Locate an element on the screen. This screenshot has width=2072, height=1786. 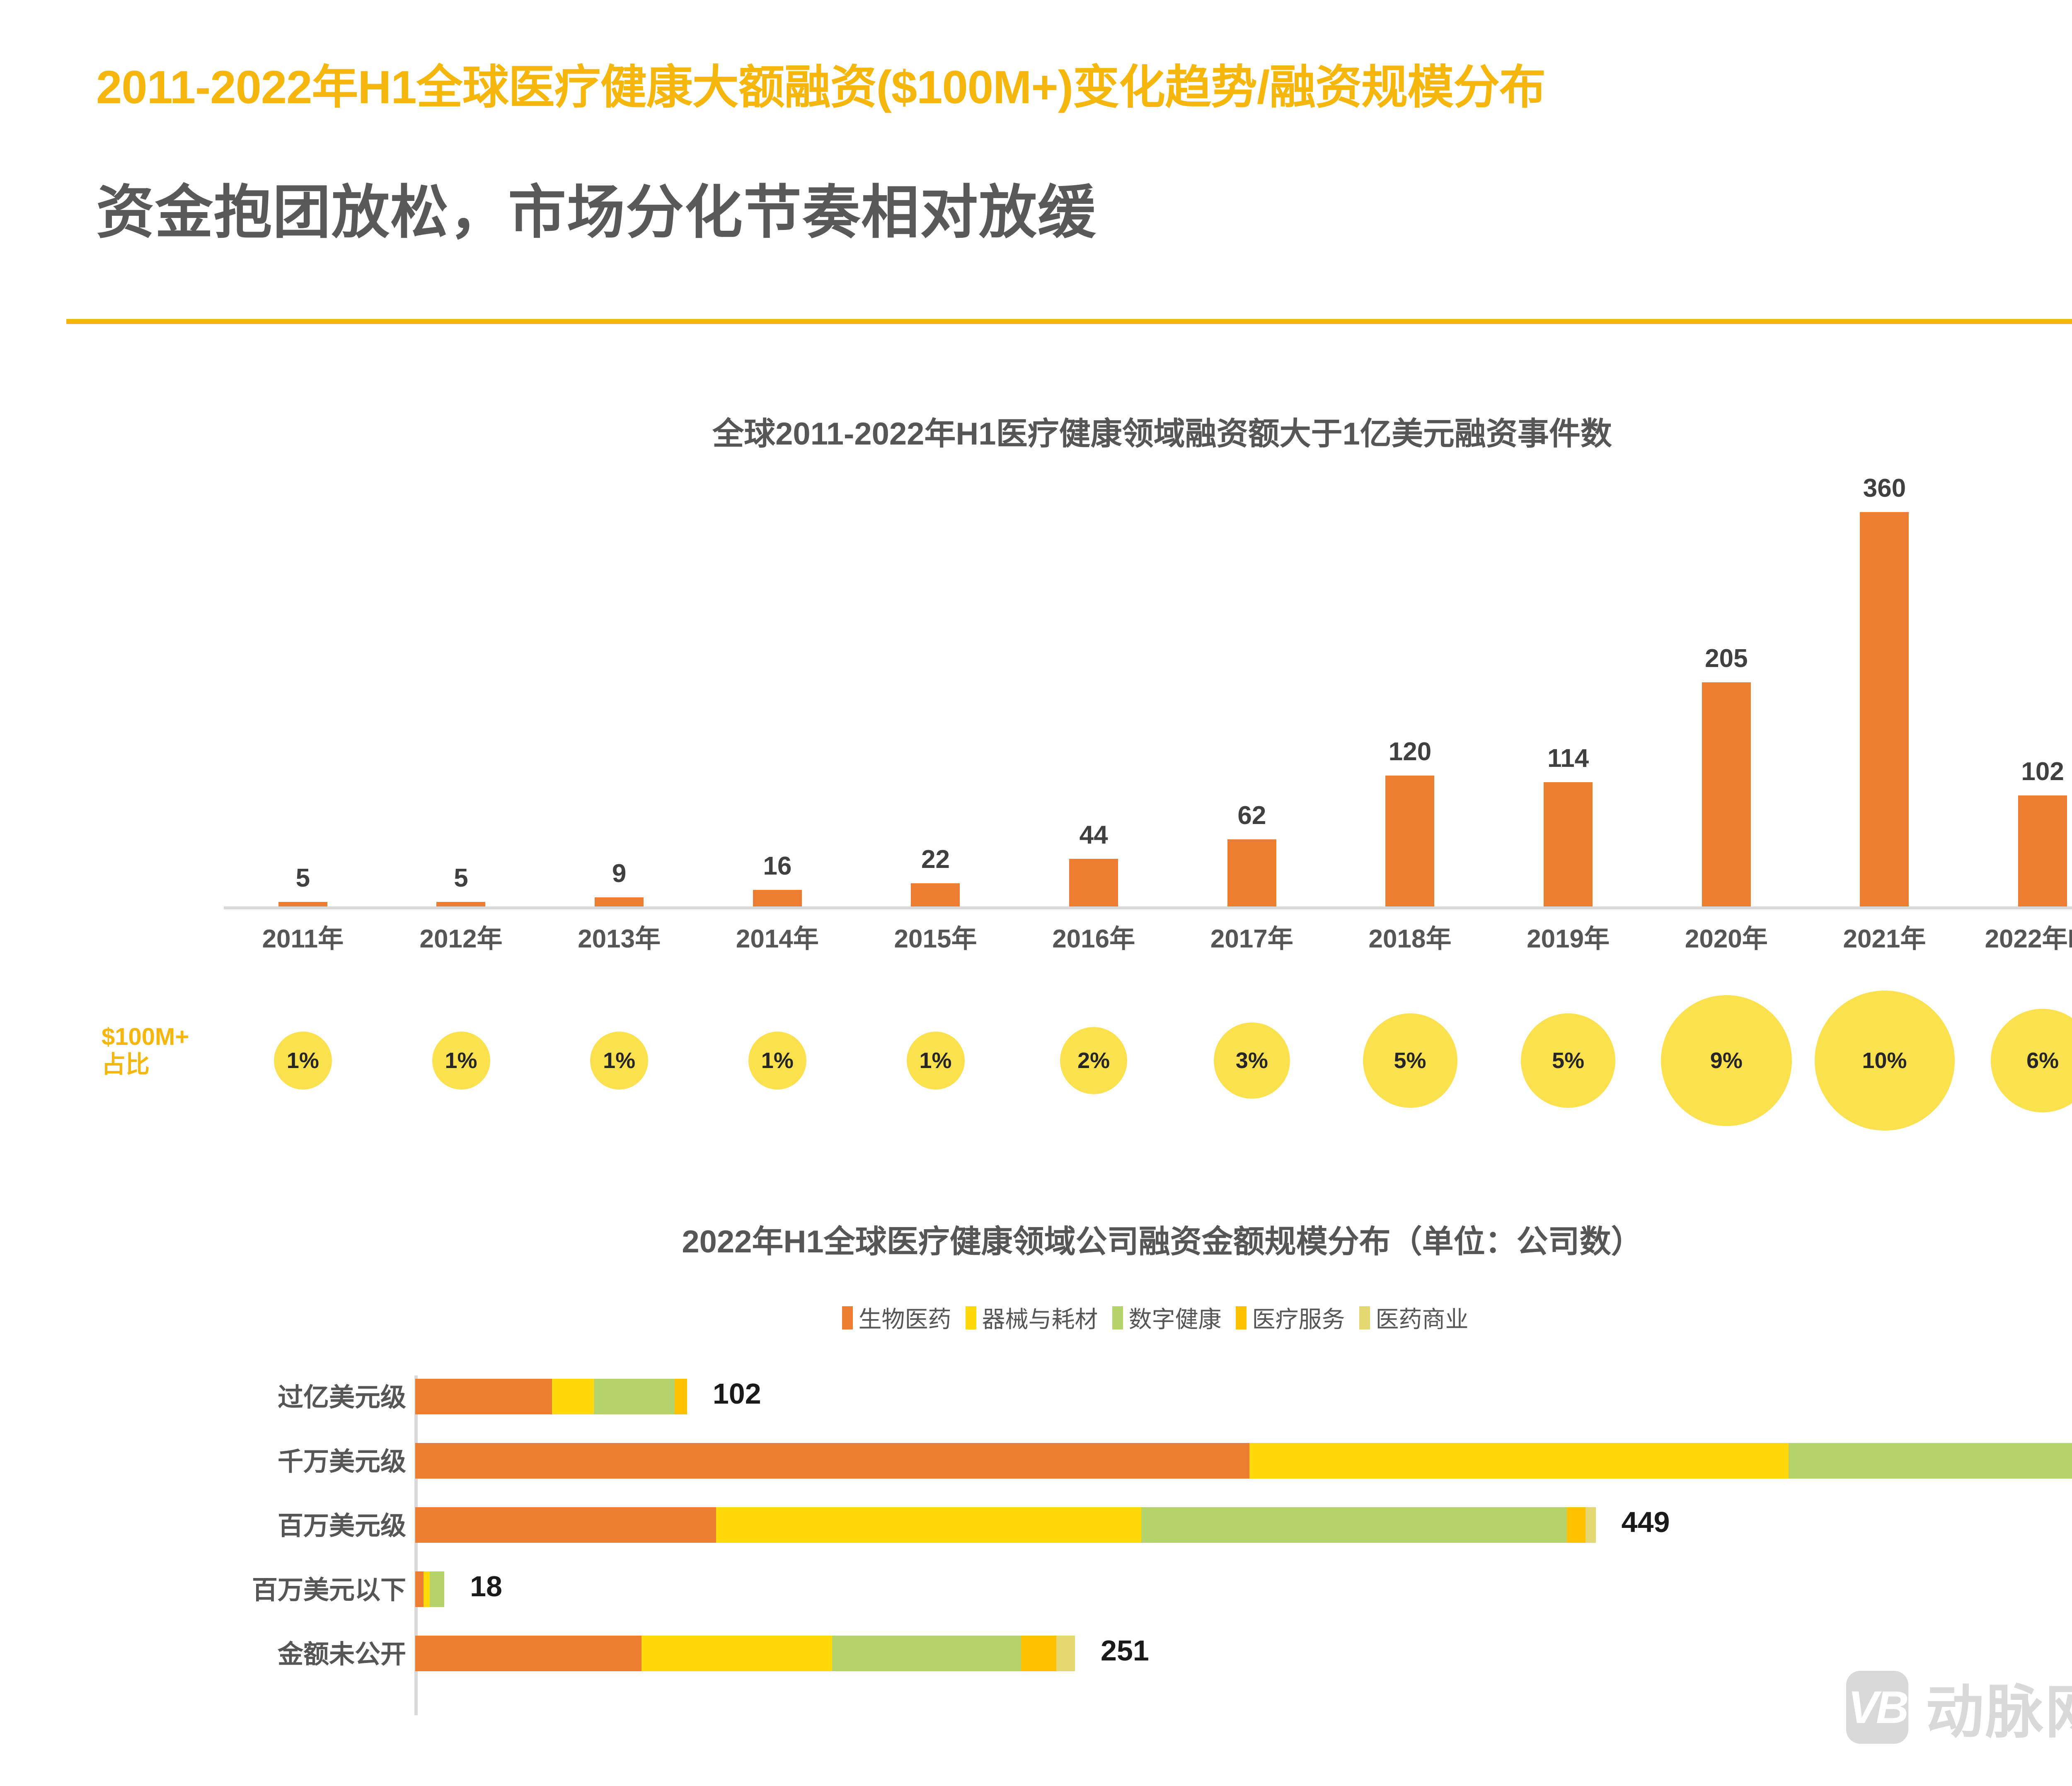
bar-2015年 is located at coordinates (935, 895).